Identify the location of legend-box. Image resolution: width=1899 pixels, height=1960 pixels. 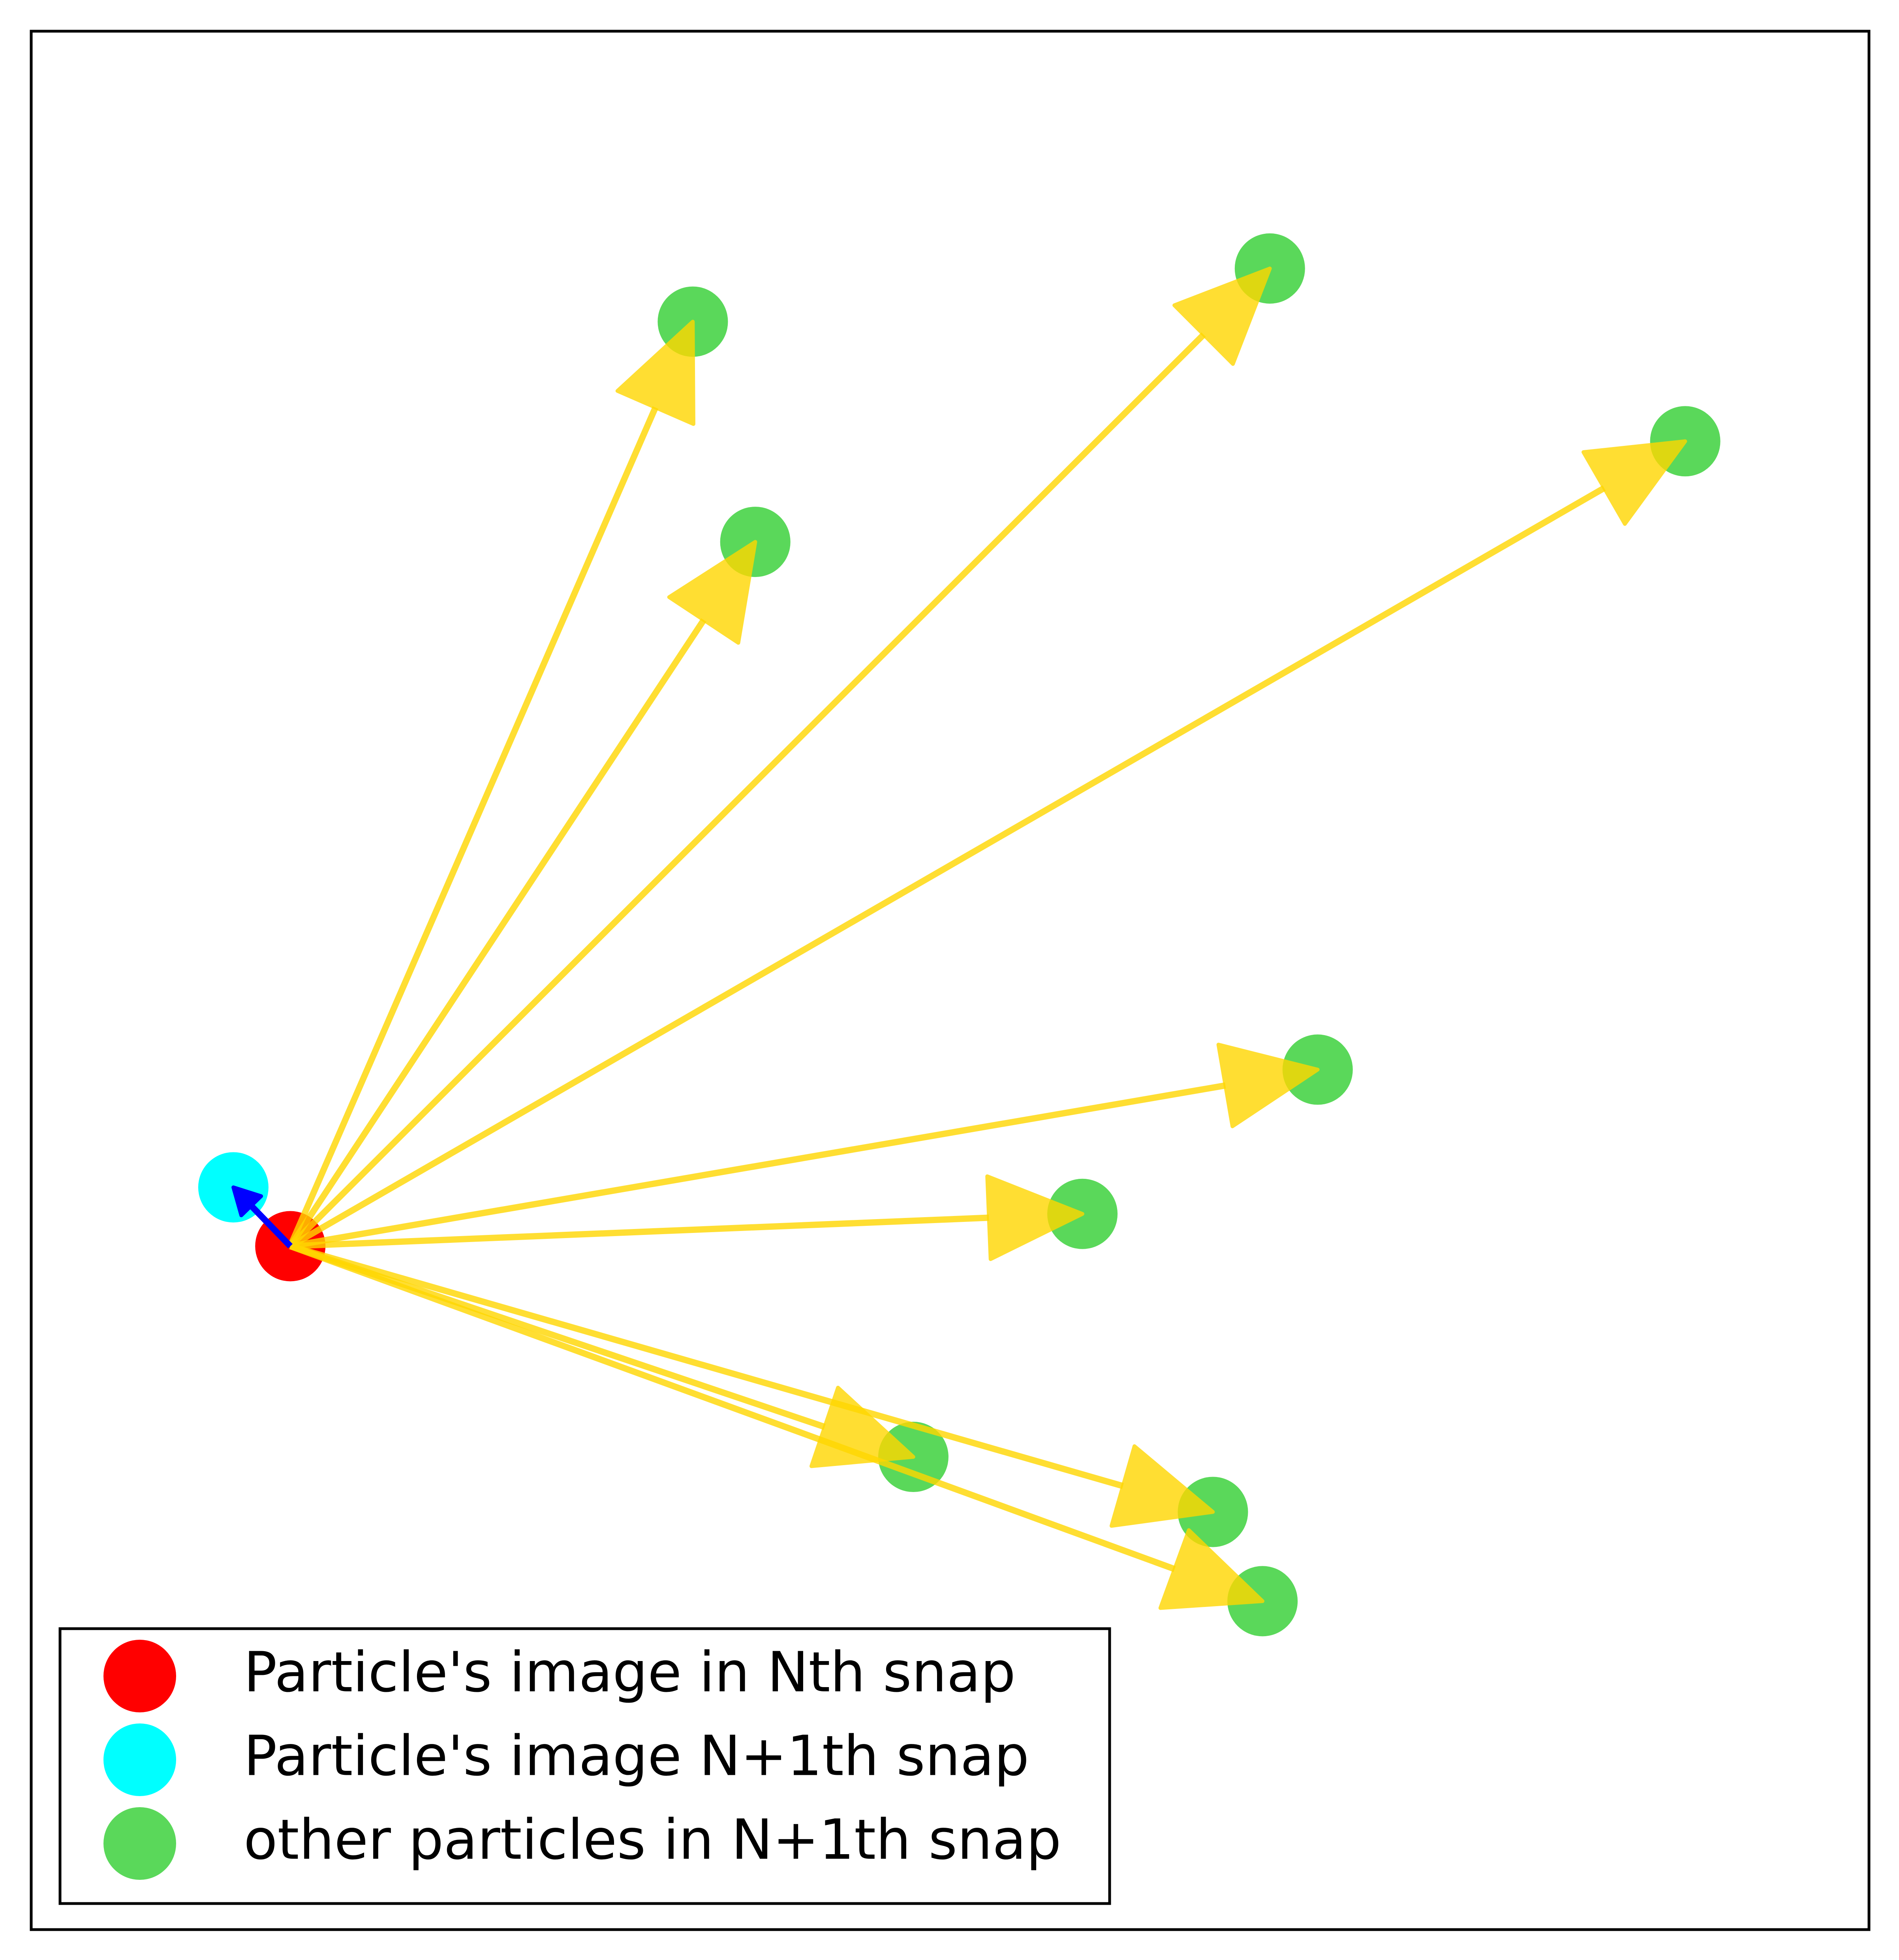
(585, 1766).